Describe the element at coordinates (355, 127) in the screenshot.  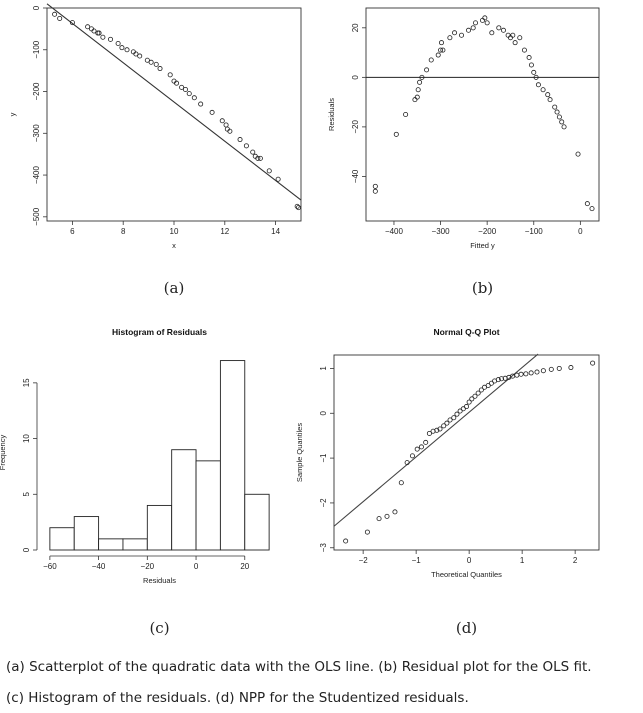
I see `panel-b-y-tick-label: −20` at that location.